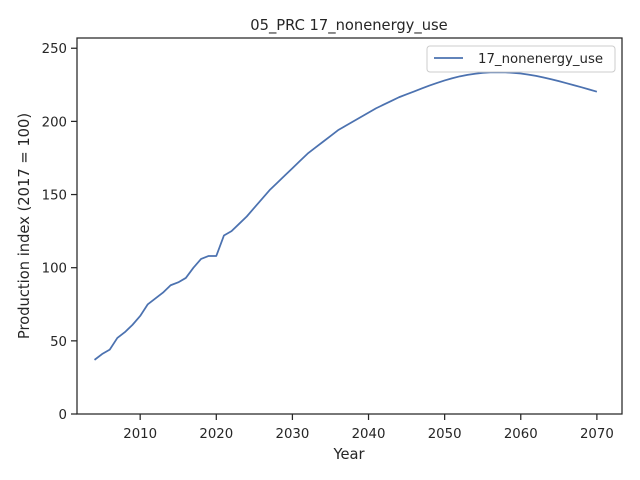 This screenshot has height=480, width=640. What do you see at coordinates (58, 342) in the screenshot?
I see `y-tick-label: 50` at bounding box center [58, 342].